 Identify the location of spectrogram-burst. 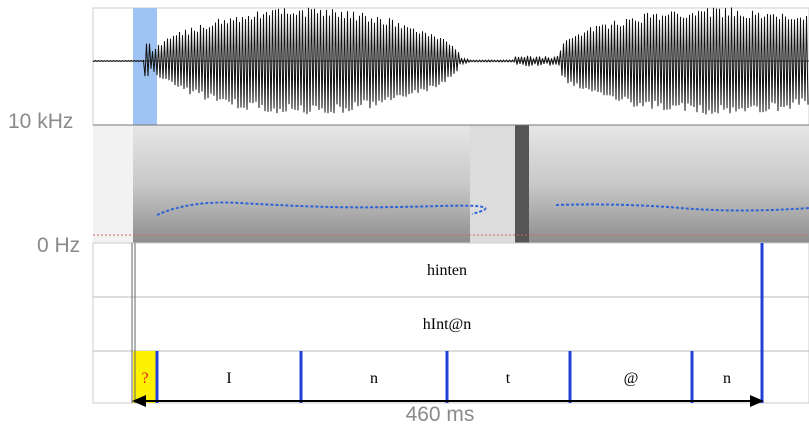
(522, 184).